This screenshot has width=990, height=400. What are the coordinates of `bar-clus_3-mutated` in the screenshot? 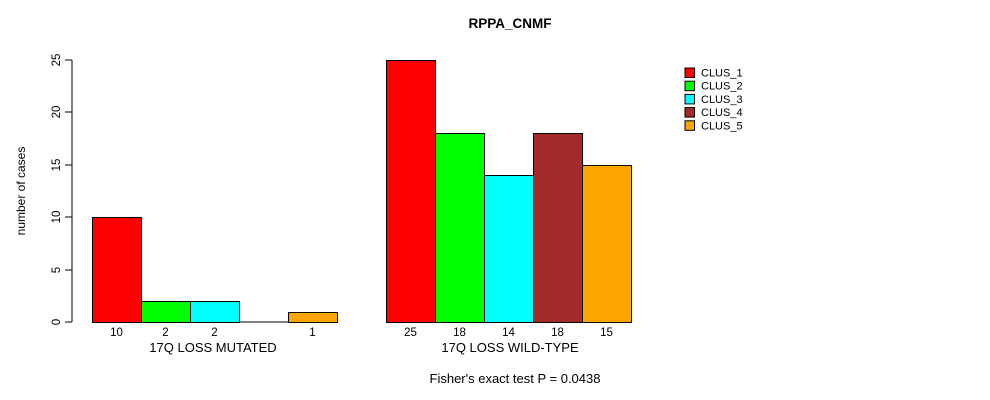 It's located at (215, 312).